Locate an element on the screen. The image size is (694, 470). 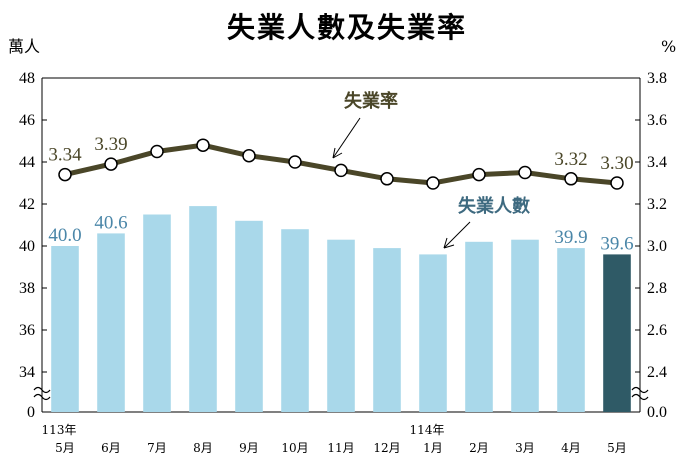
y-tick-label-right: 3.0 is located at coordinates (657, 246).